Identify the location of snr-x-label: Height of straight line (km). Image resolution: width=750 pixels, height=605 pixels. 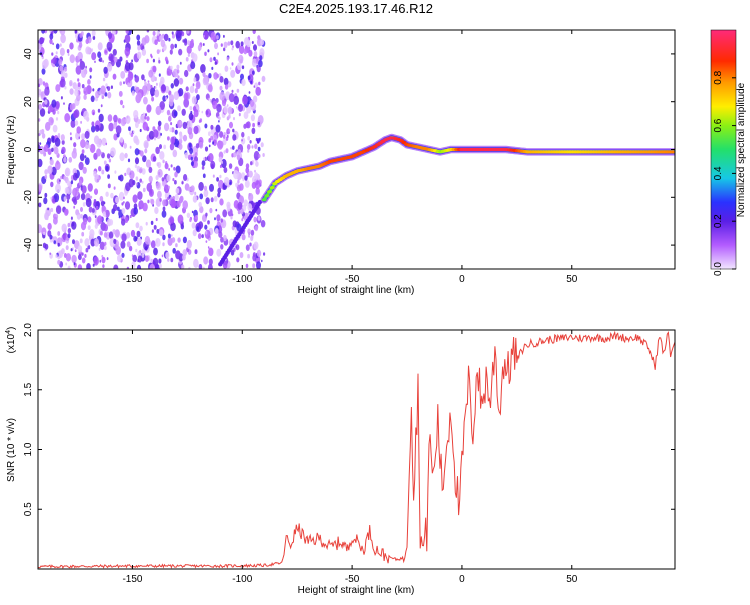
(356, 590).